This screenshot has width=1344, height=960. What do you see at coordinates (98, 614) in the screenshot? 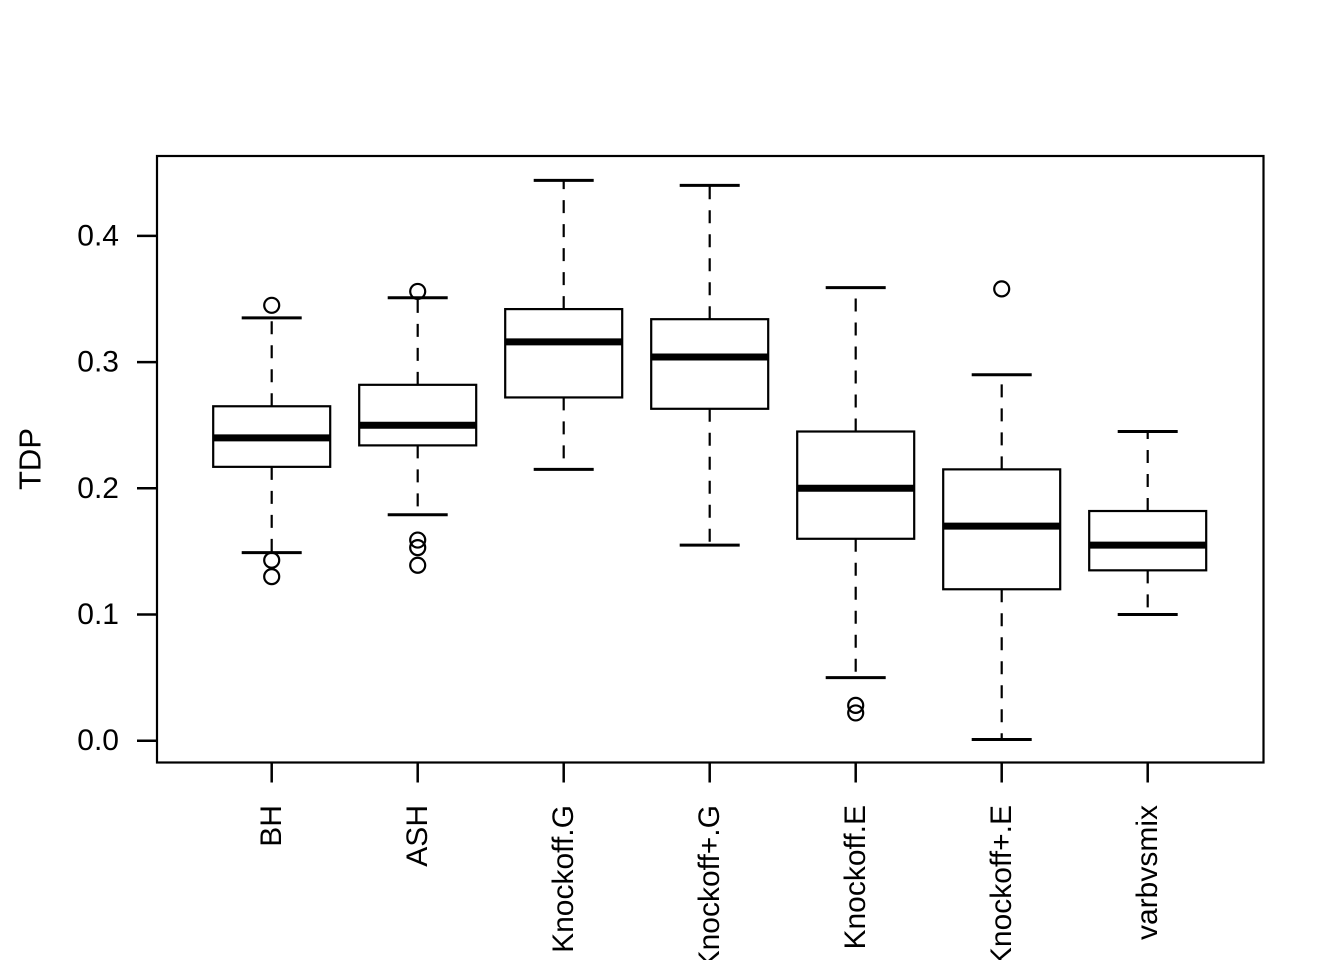
I see `y-tick-label: 0.1` at bounding box center [98, 614].